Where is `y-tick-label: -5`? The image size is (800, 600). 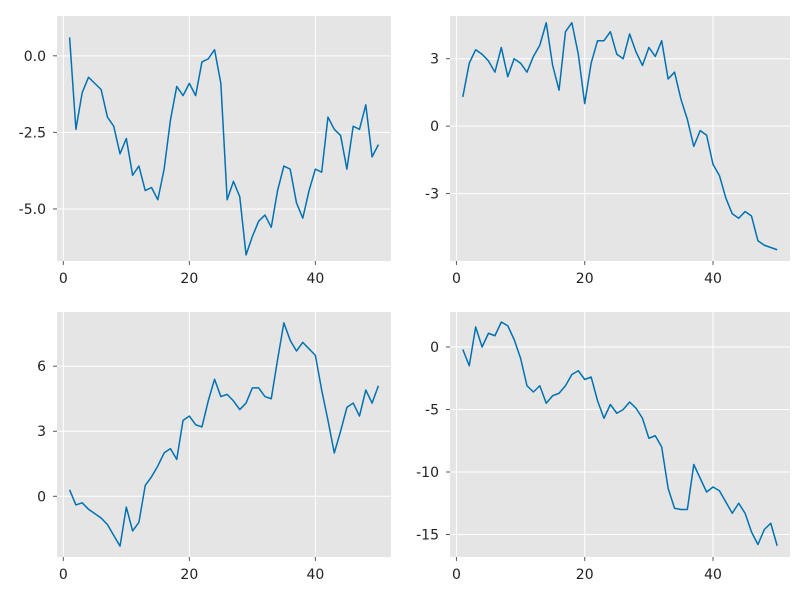
y-tick-label: -5 is located at coordinates (432, 411).